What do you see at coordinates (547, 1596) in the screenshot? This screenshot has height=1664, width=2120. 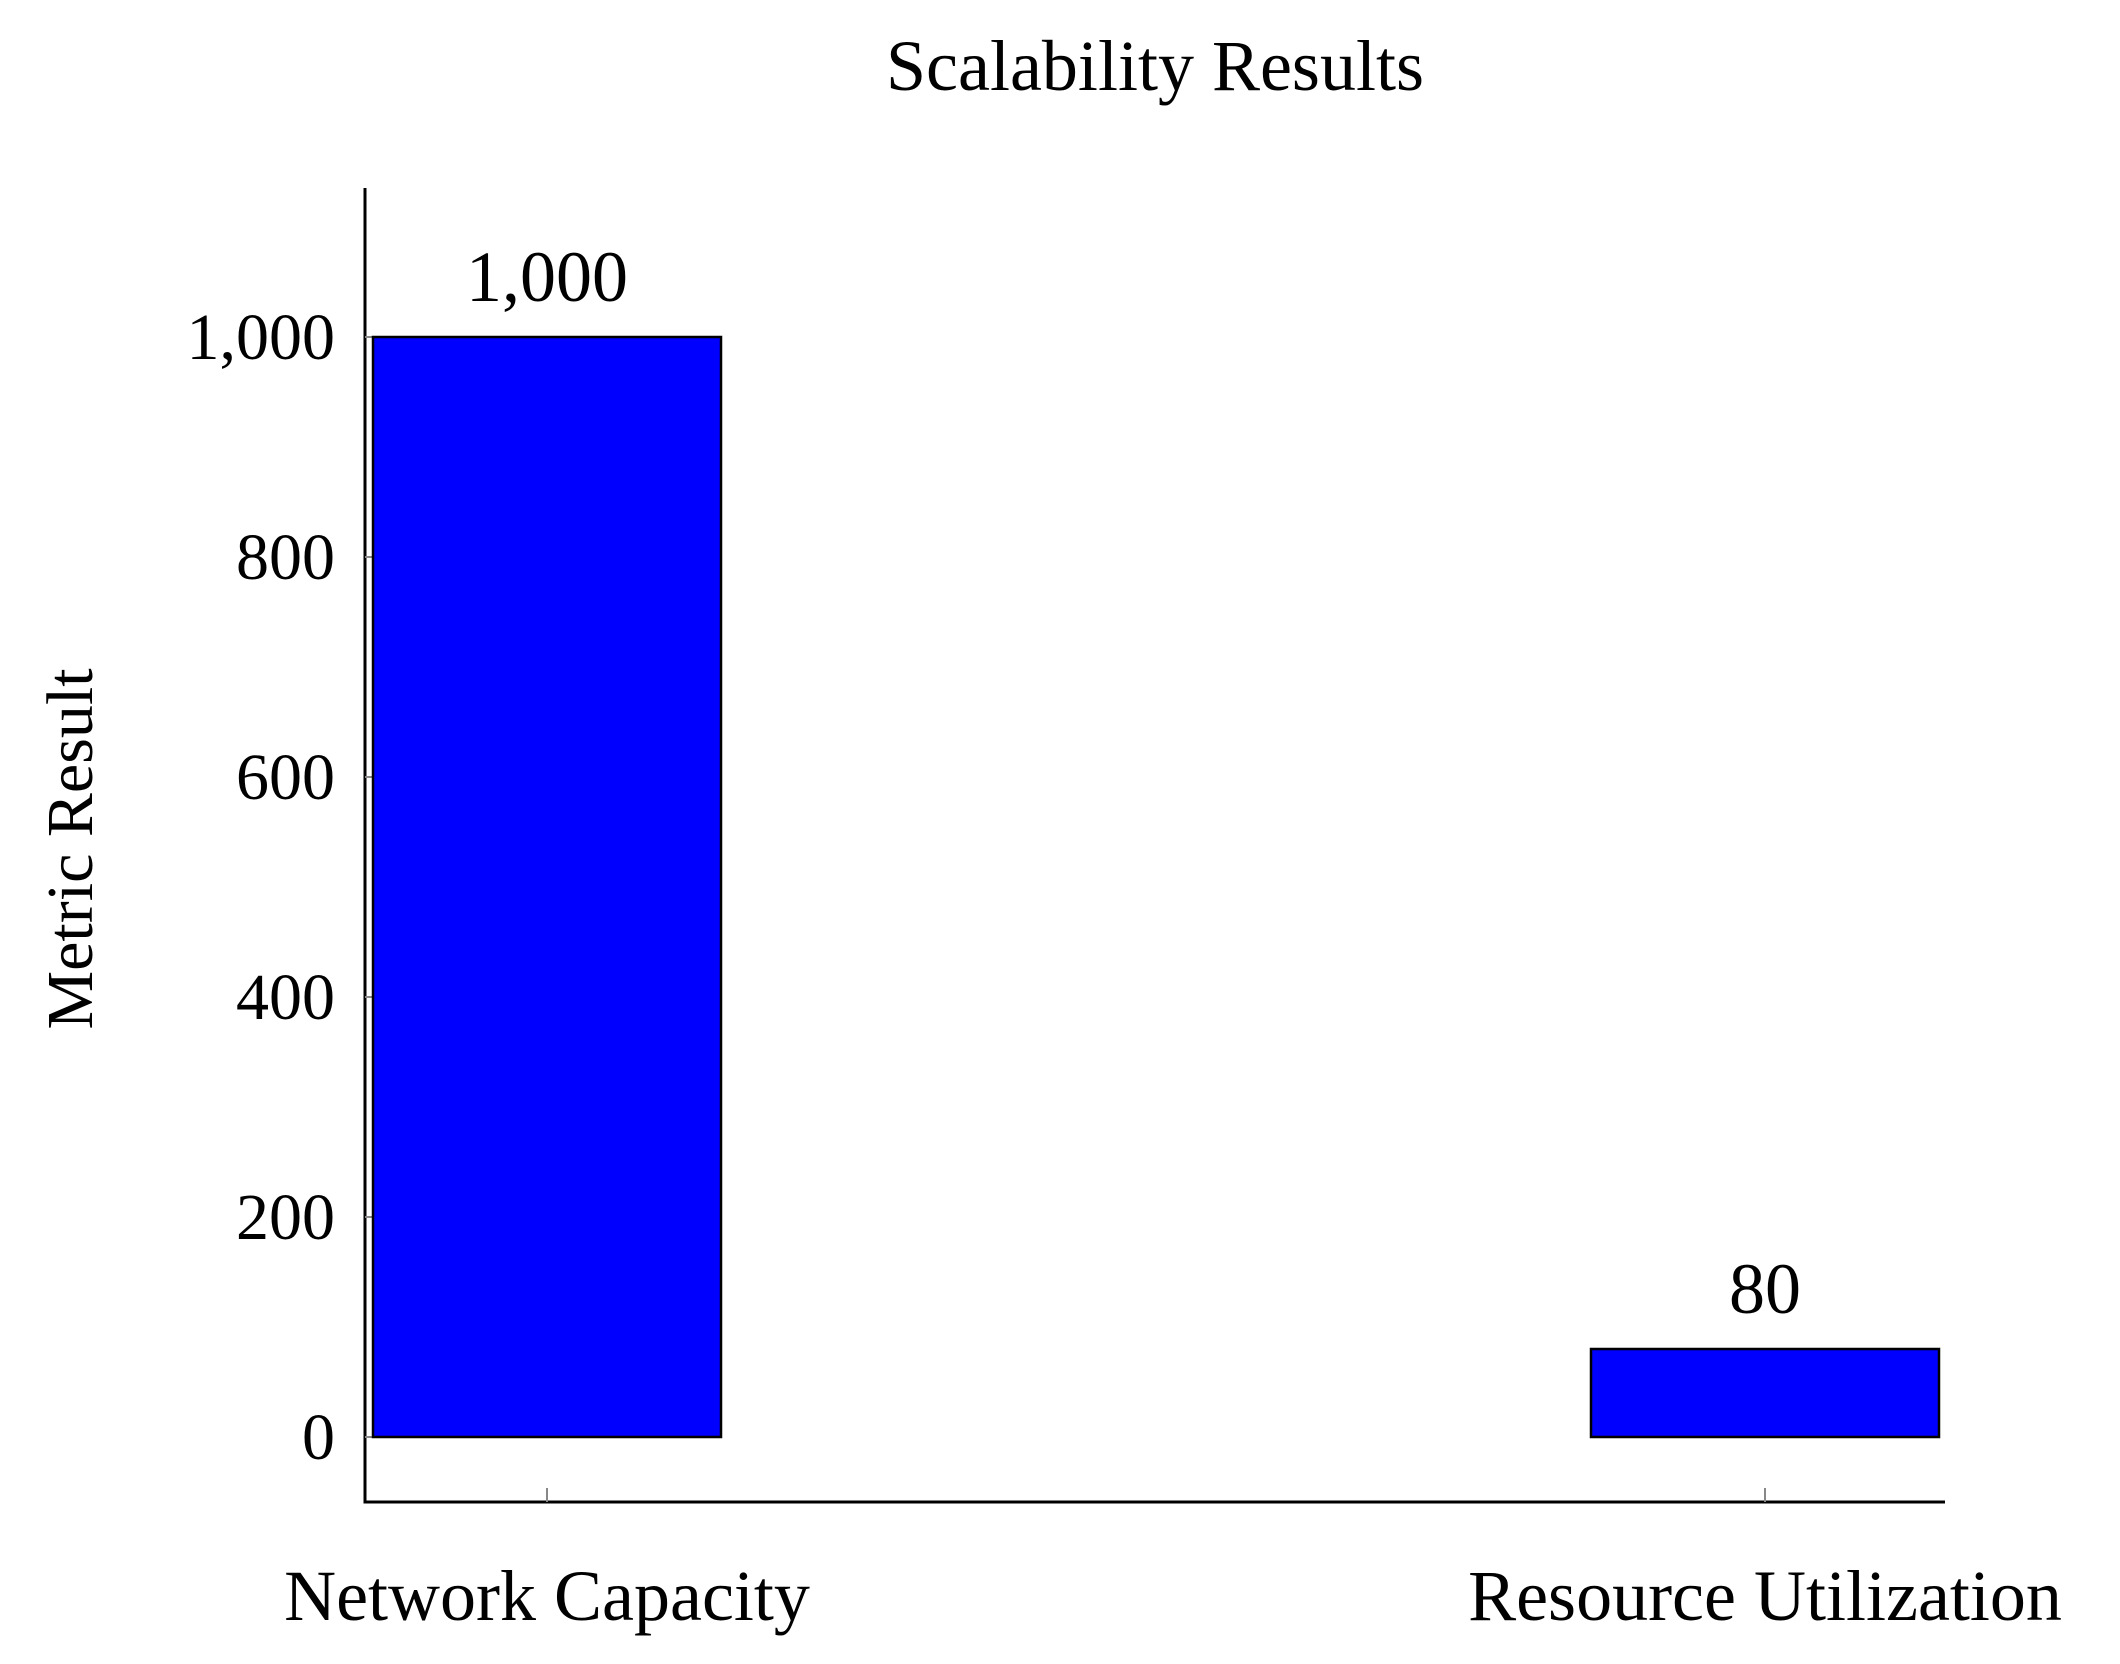 I see `x-tick-label: Network Capacity` at bounding box center [547, 1596].